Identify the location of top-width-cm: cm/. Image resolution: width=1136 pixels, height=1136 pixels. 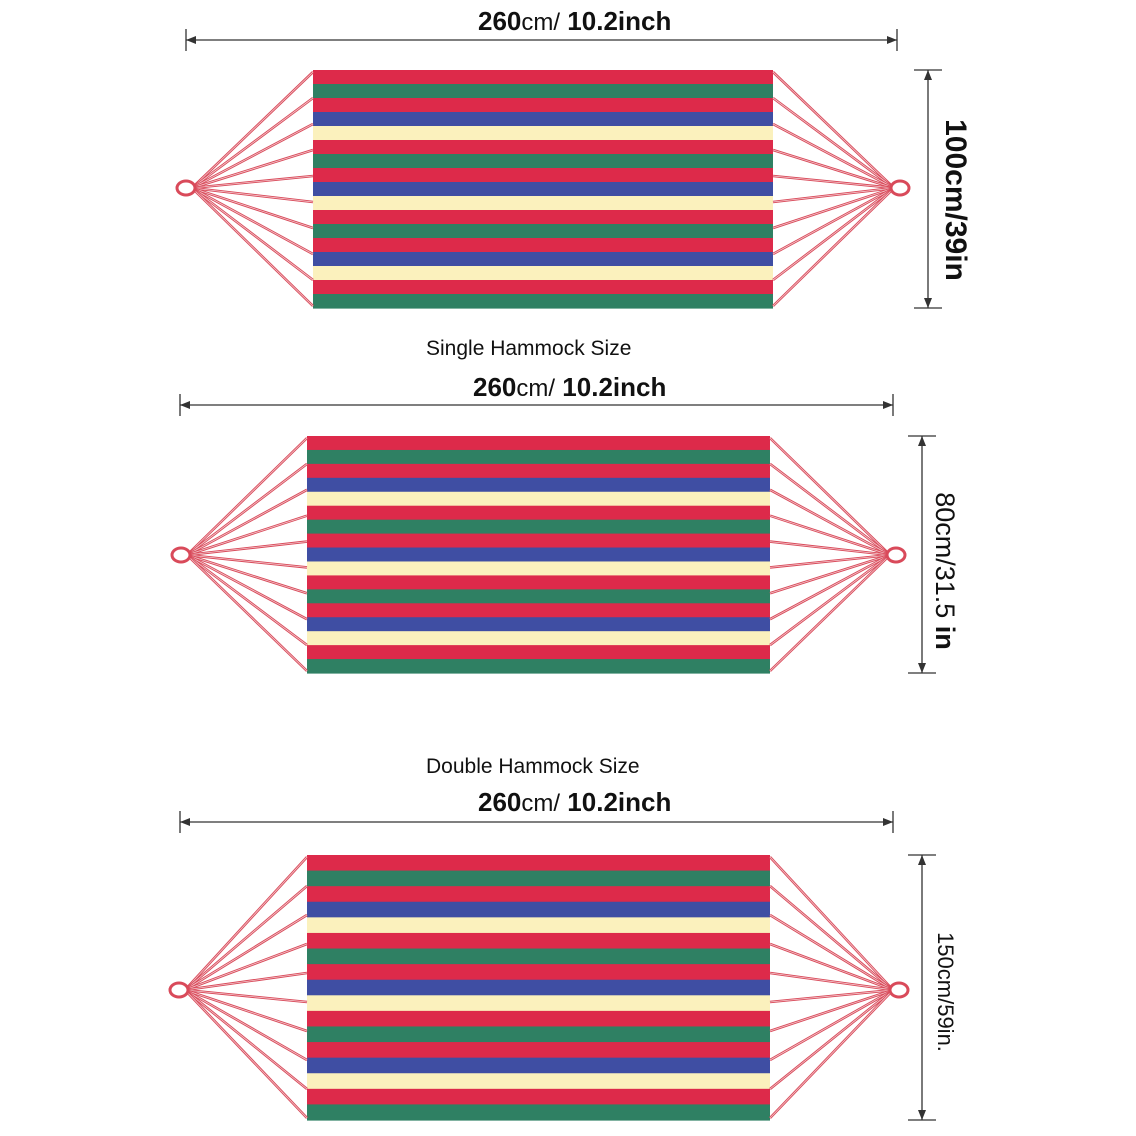
(541, 22).